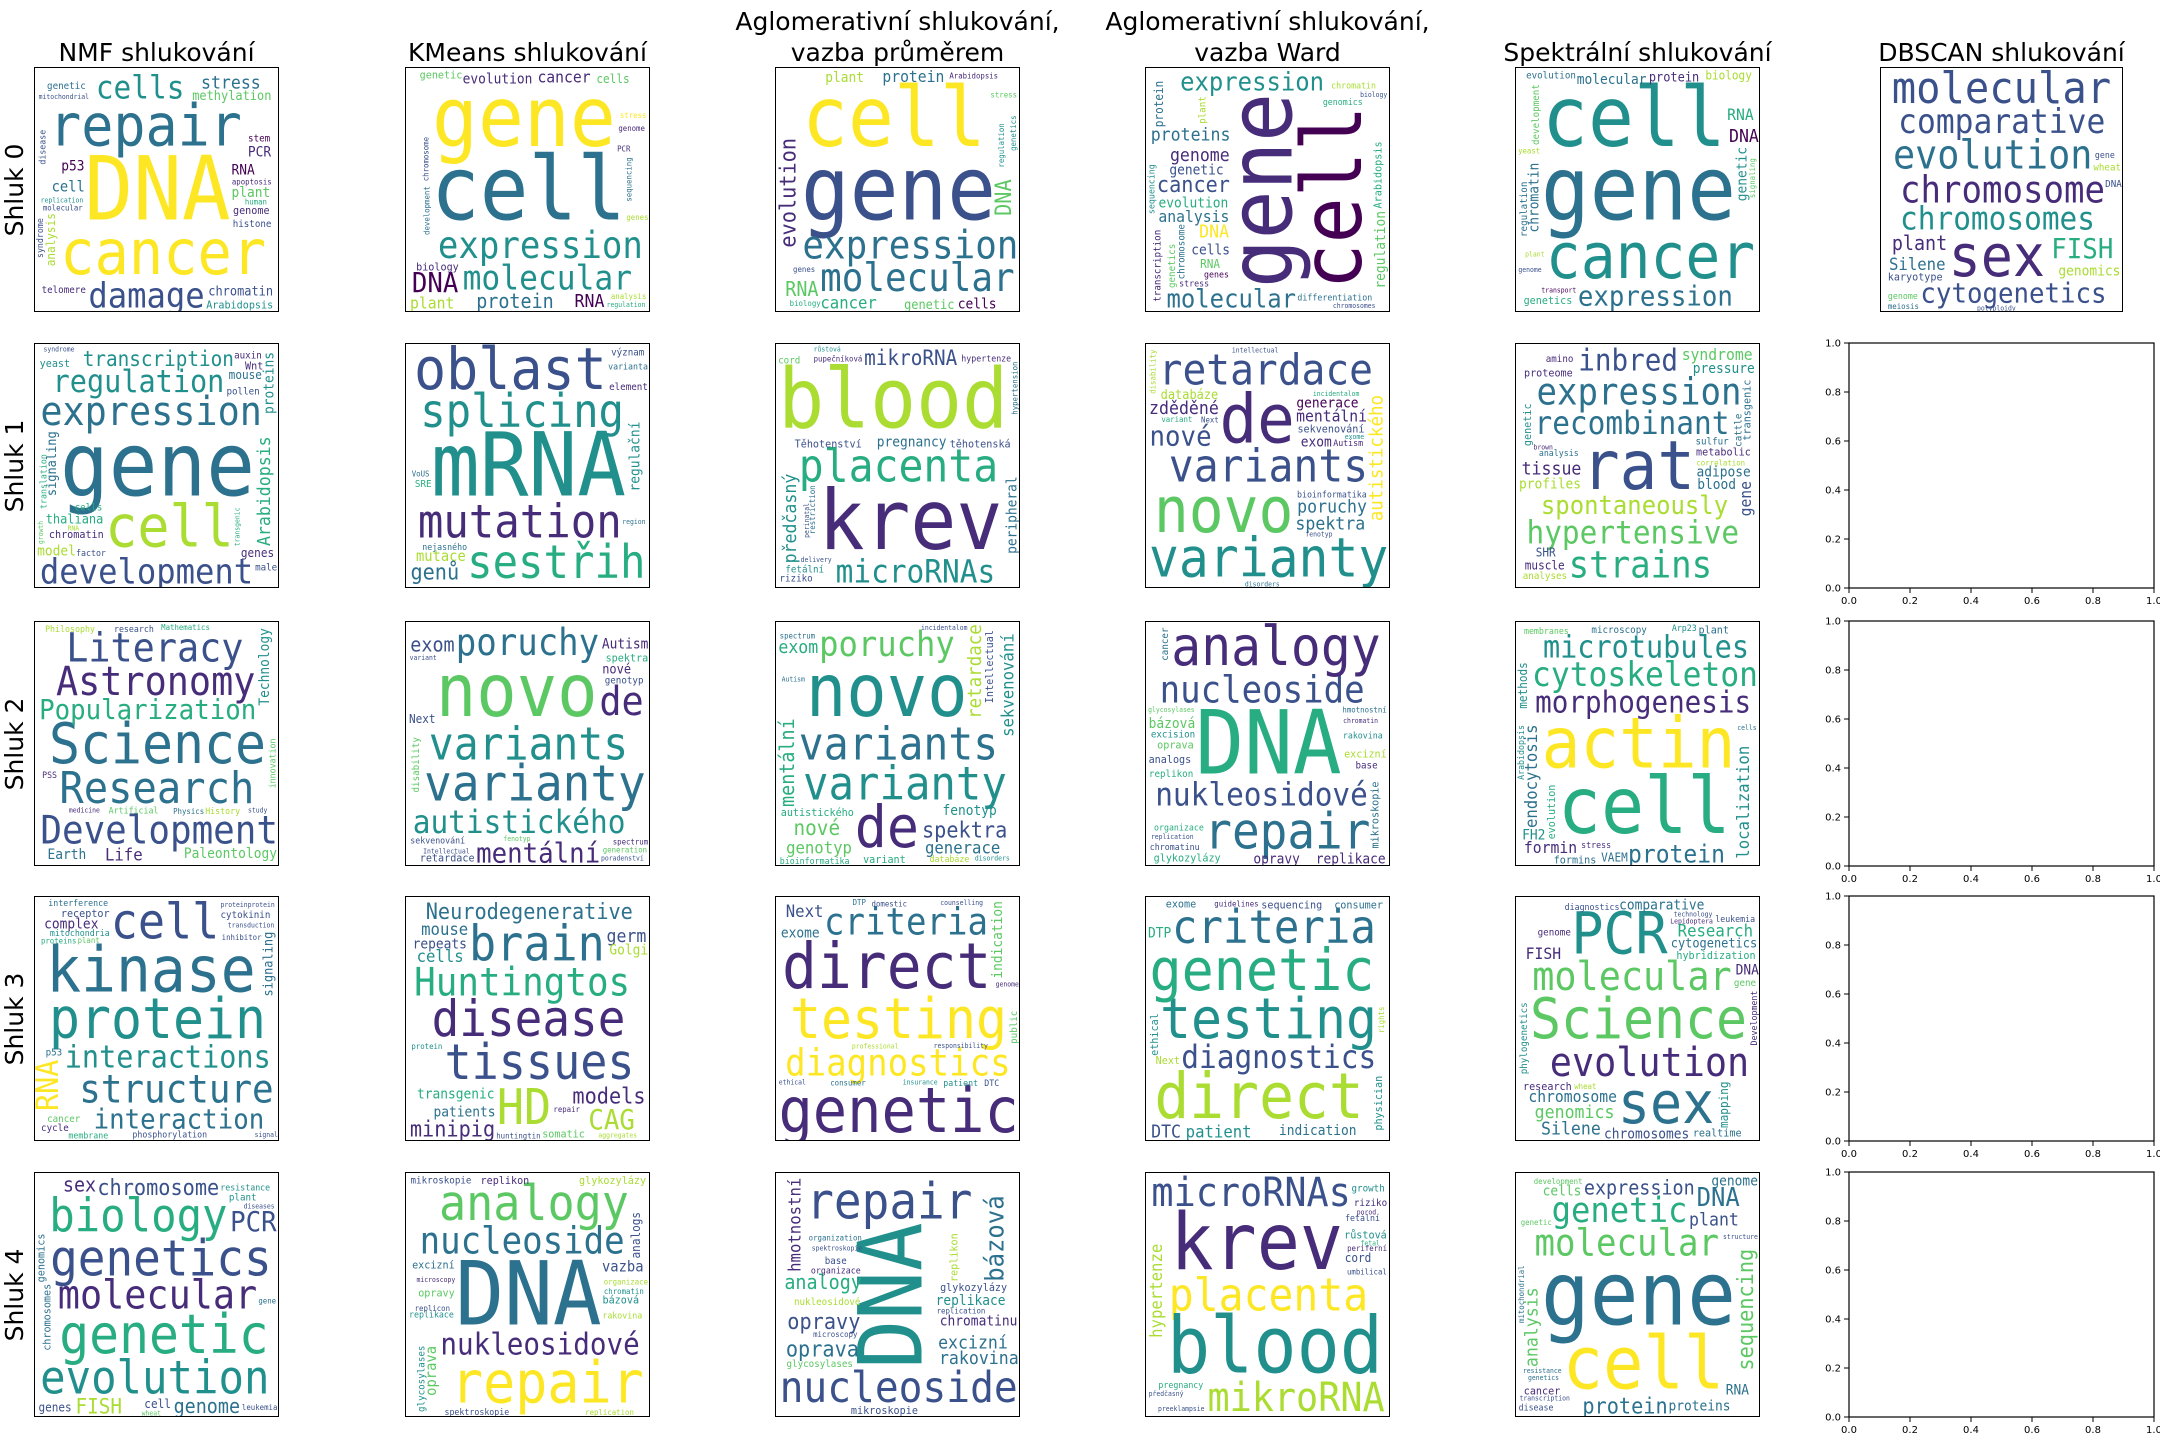 This screenshot has width=2160, height=1442. Describe the element at coordinates (1366, 1212) in the screenshot. I see `wordcloud-word: porod` at that location.